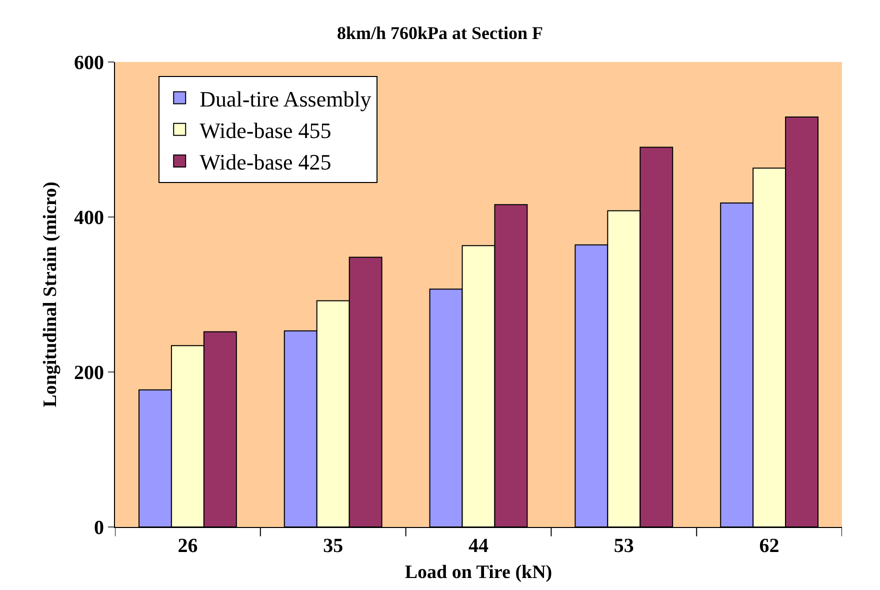 This screenshot has height=590, width=880. I want to click on x-tick-label: 53, so click(624, 546).